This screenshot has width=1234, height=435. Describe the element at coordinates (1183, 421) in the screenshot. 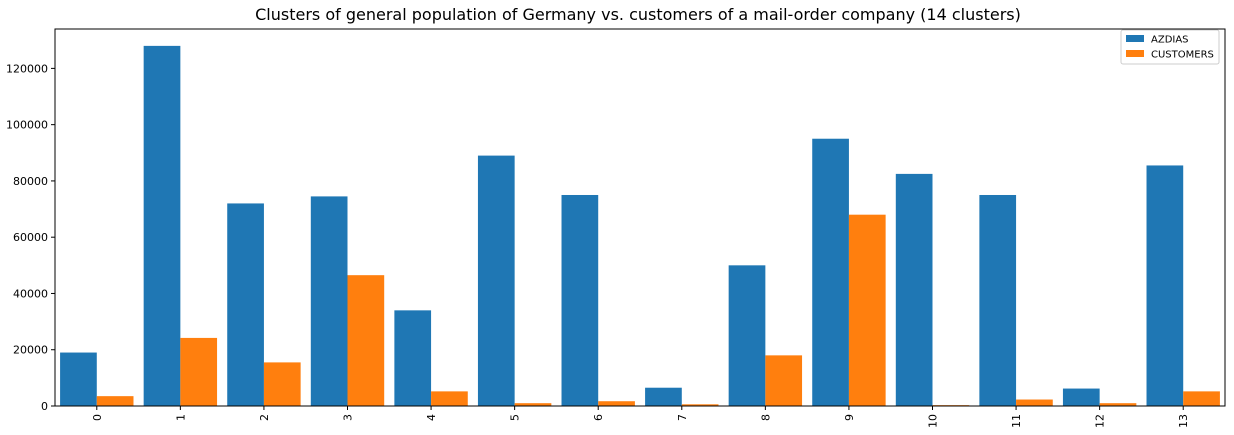

I see `x-tick-label: 13` at that location.